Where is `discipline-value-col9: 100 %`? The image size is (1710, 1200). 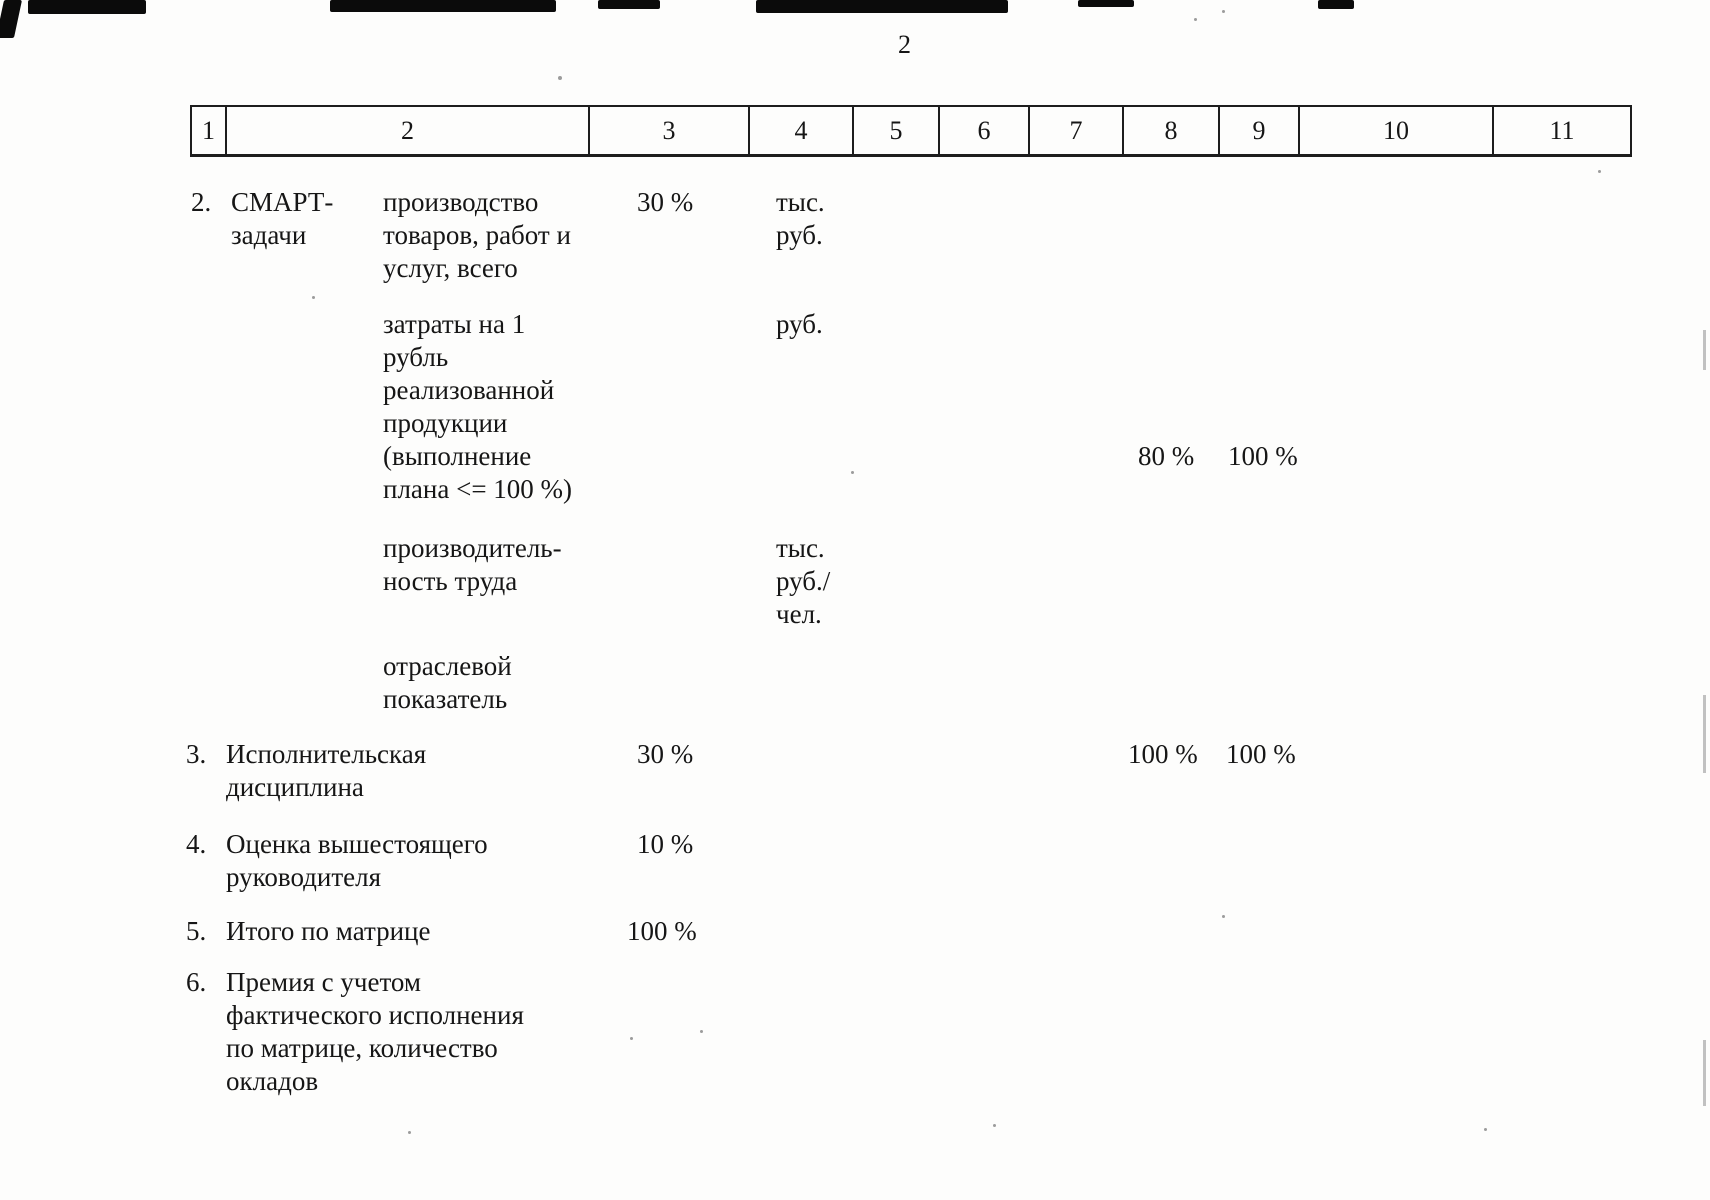
discipline-value-col9: 100 % is located at coordinates (1261, 754).